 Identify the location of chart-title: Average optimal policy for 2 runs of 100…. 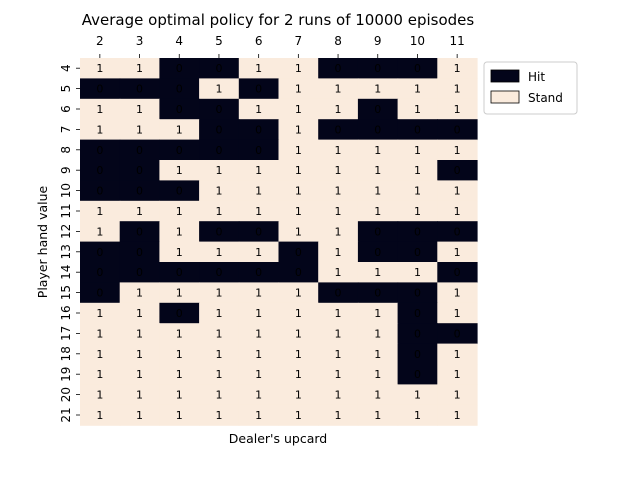
(278, 20).